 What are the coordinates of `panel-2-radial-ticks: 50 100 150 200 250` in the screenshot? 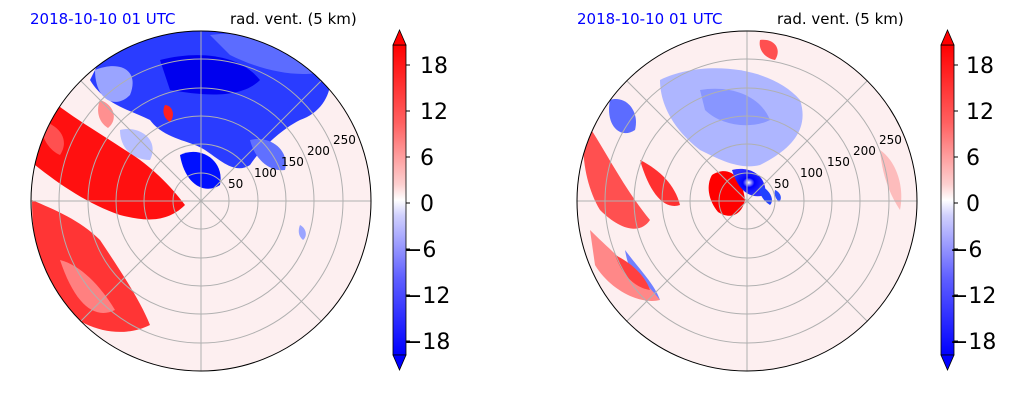 It's located at (838, 162).